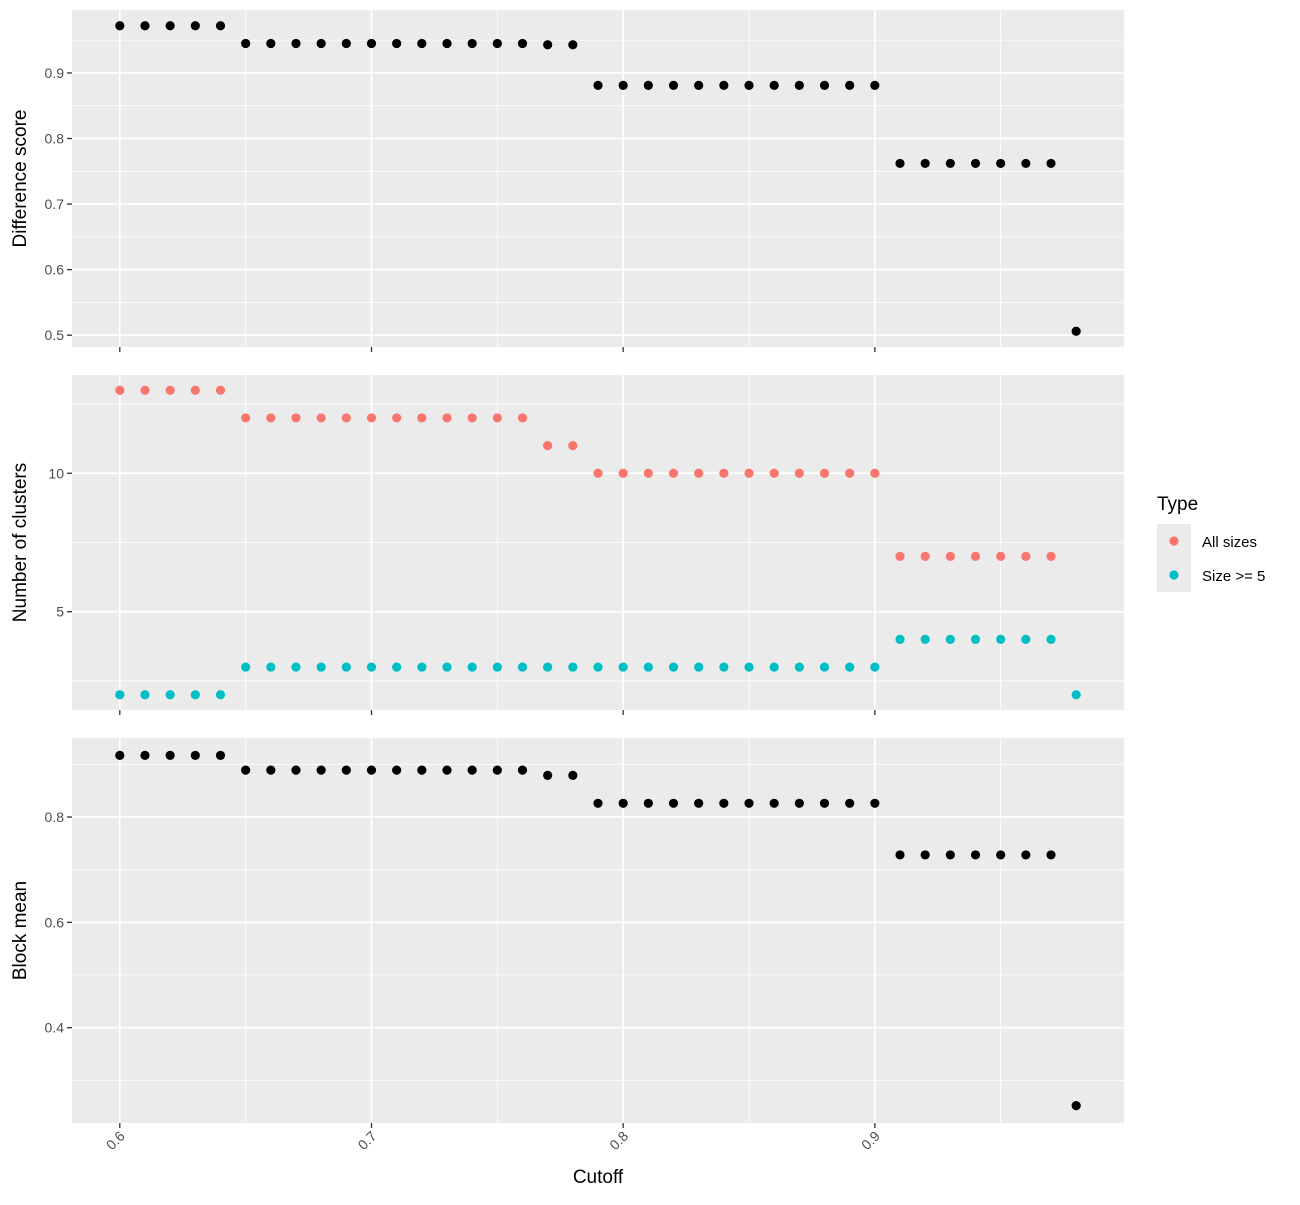 The height and width of the screenshot is (1205, 1300). Describe the element at coordinates (1229, 542) in the screenshot. I see `legend-label-all-sizes: All sizes` at that location.